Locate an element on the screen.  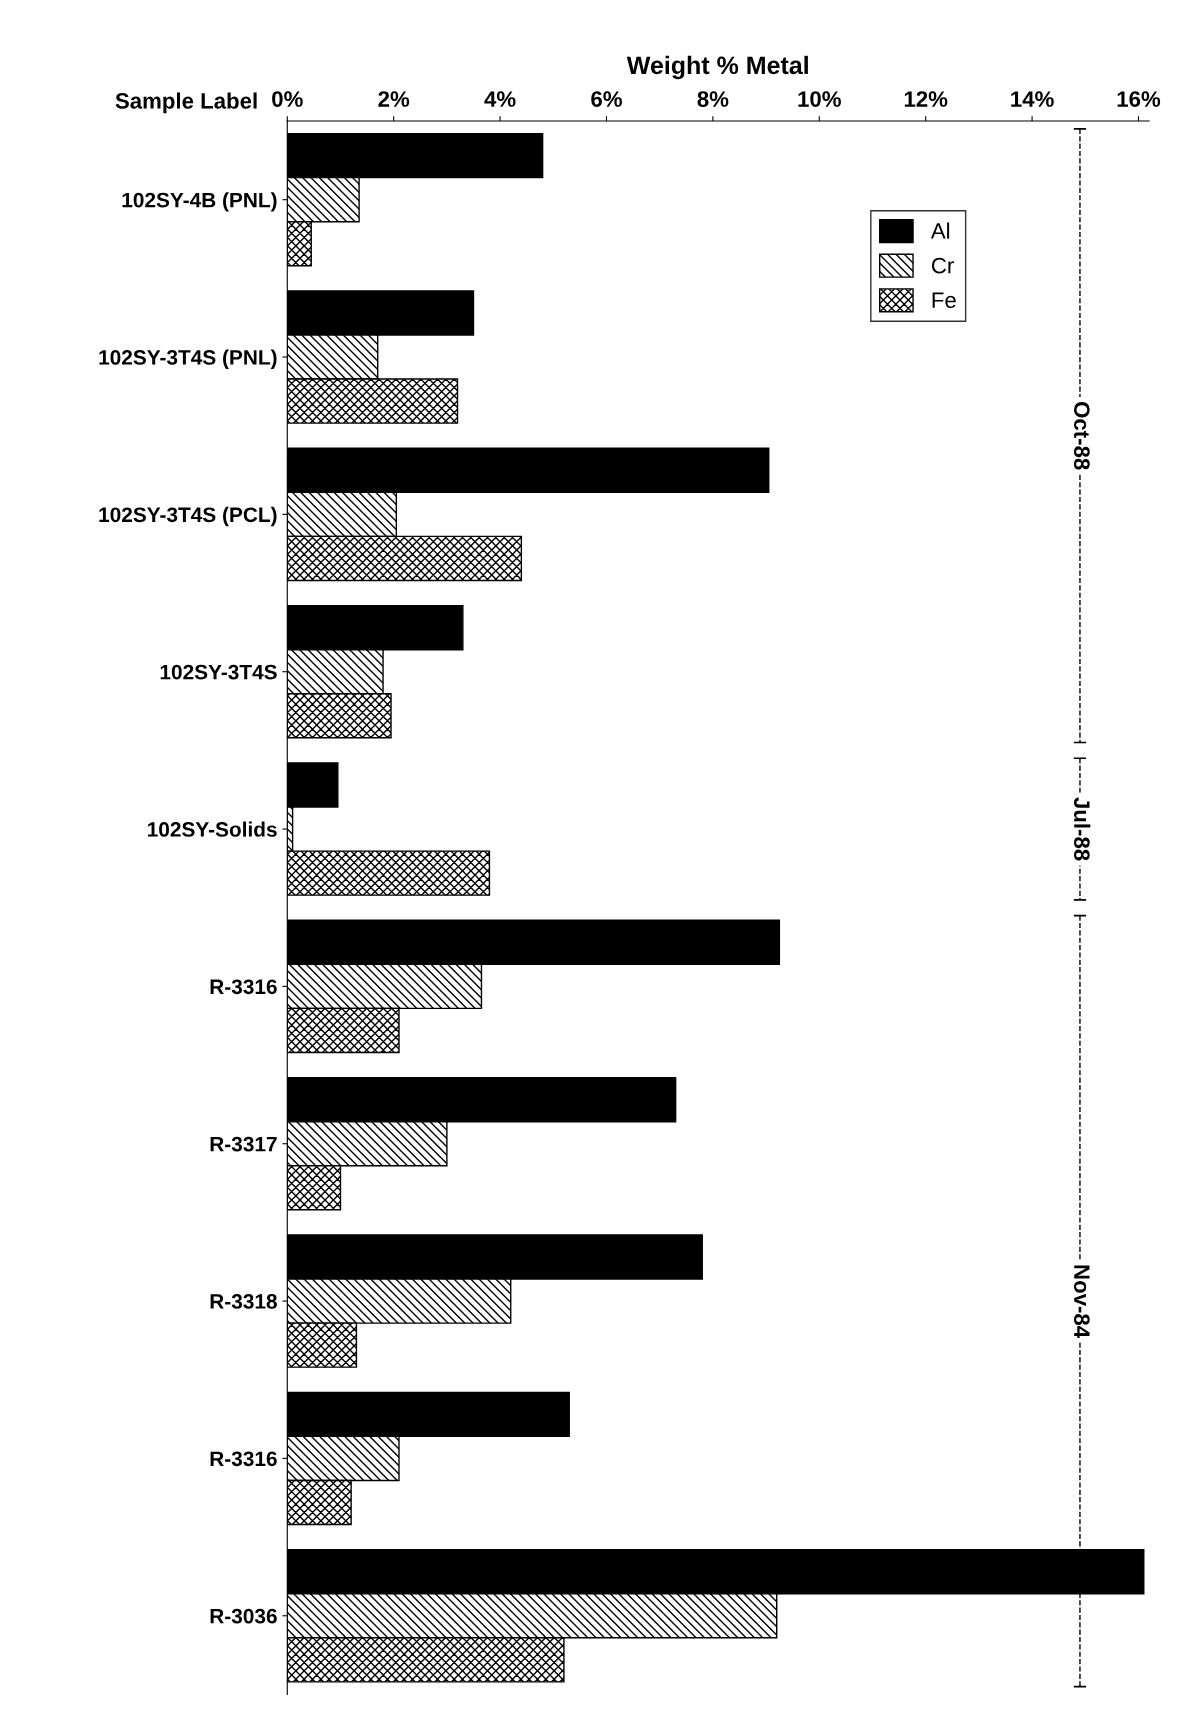
y-tick-label: R-3318 is located at coordinates (243, 1301).